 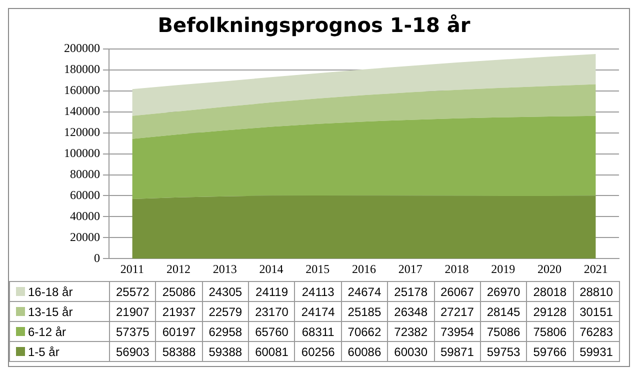 I want to click on y-tick-label: 200000, so click(x=82, y=48).